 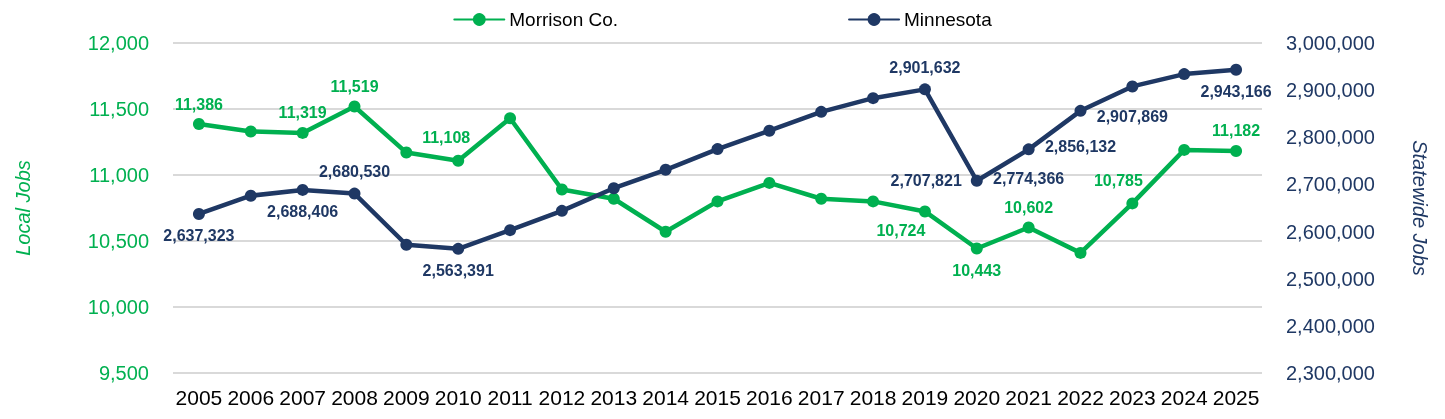 I want to click on data-label: 2,637,323, so click(x=199, y=236).